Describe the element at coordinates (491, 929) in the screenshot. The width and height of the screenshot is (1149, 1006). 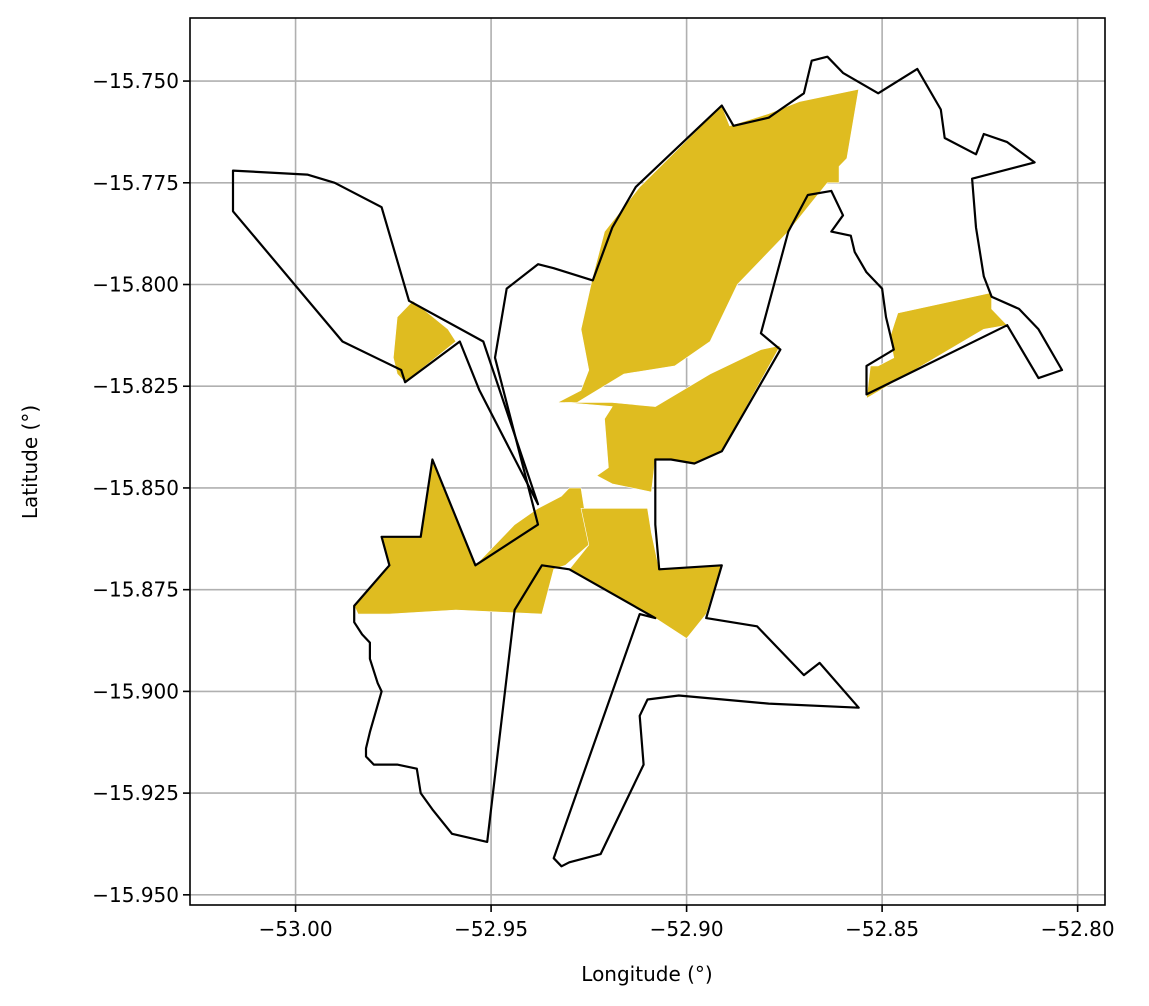
I see `x-tick-label: −52.95` at that location.